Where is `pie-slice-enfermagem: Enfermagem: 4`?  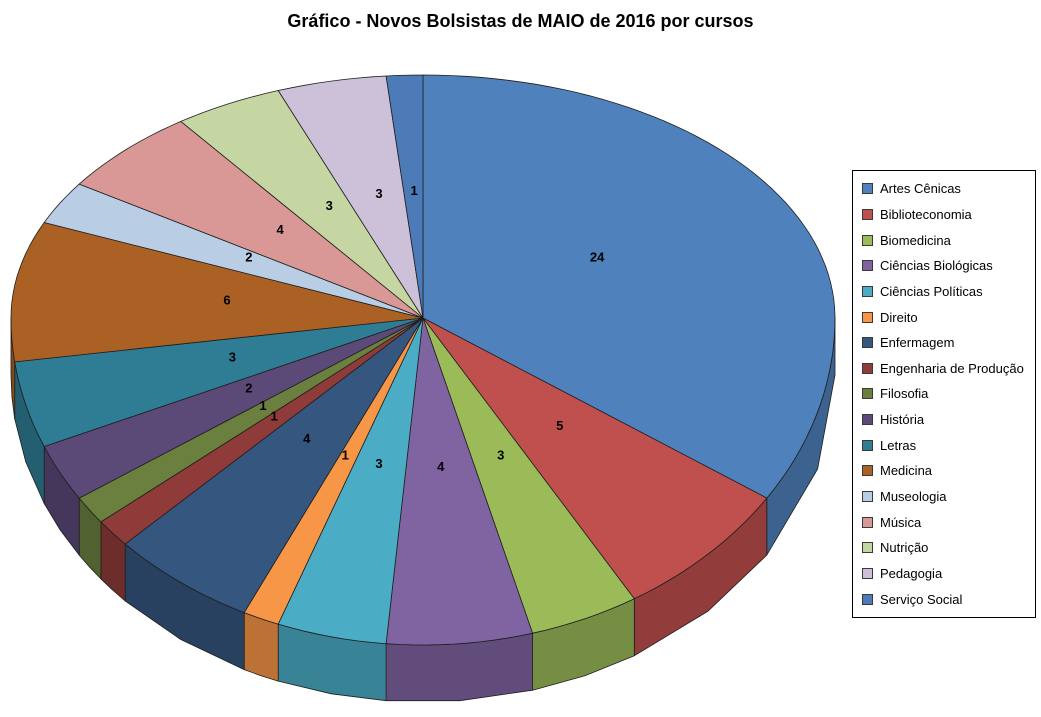 pie-slice-enfermagem: Enfermagem: 4 is located at coordinates (274, 465).